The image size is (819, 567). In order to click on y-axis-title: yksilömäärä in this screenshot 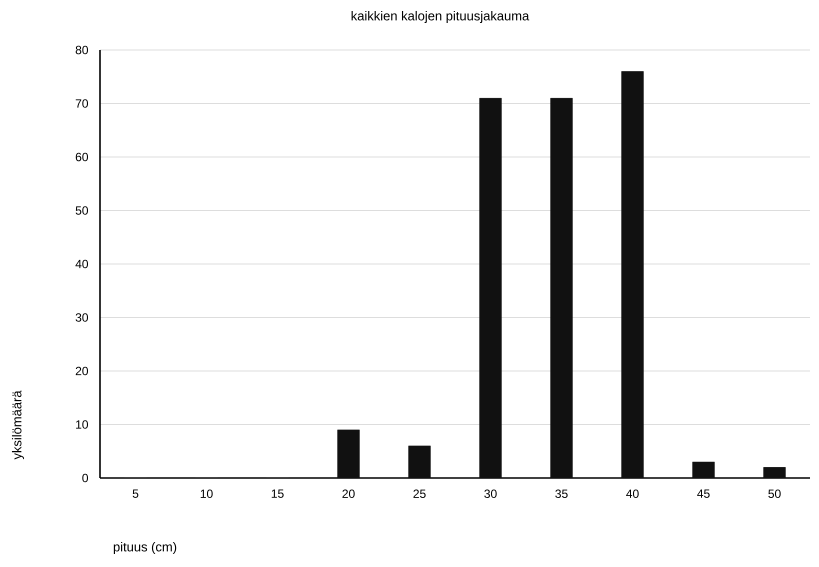, I will do `click(18, 425)`.